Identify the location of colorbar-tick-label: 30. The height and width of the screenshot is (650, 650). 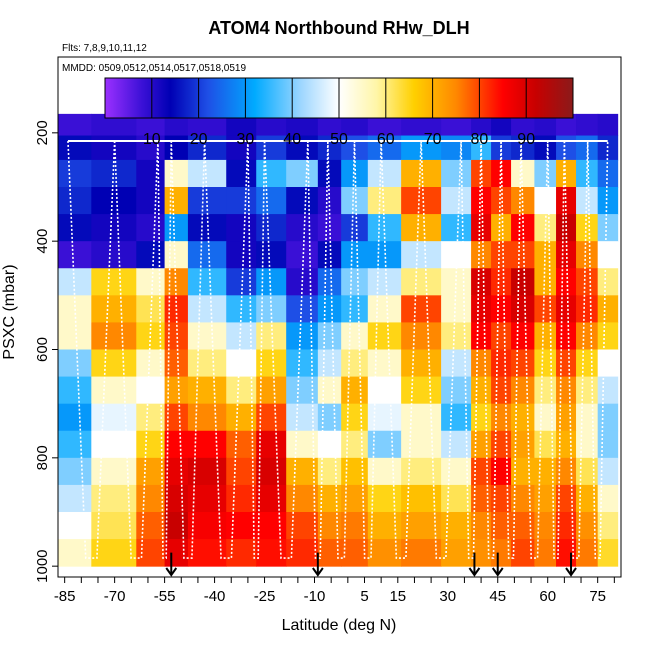
(246, 139).